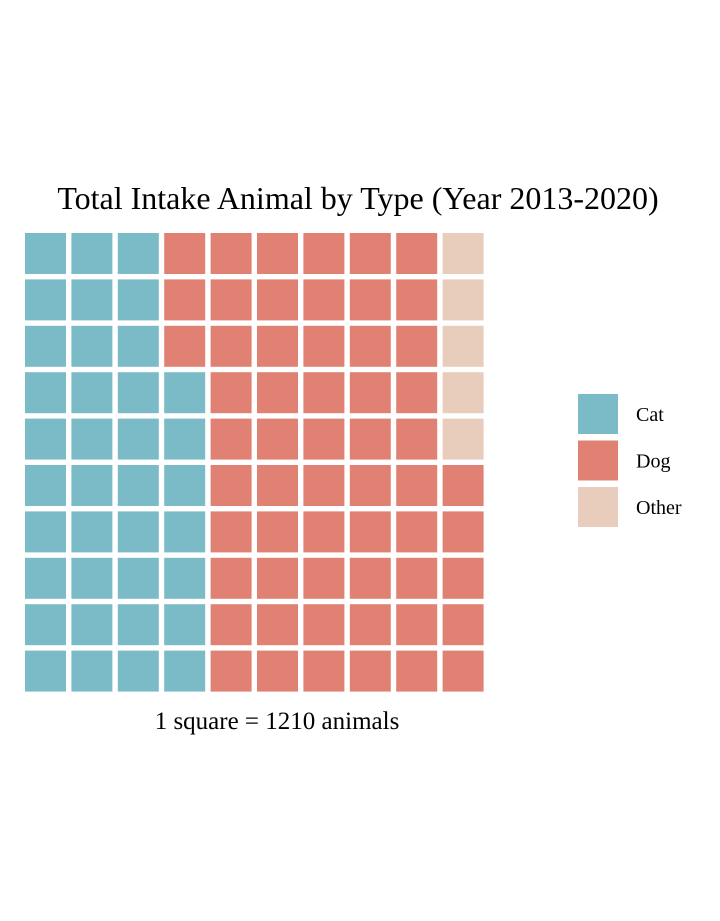  Describe the element at coordinates (659, 508) in the screenshot. I see `legend-label-other: Other` at that location.